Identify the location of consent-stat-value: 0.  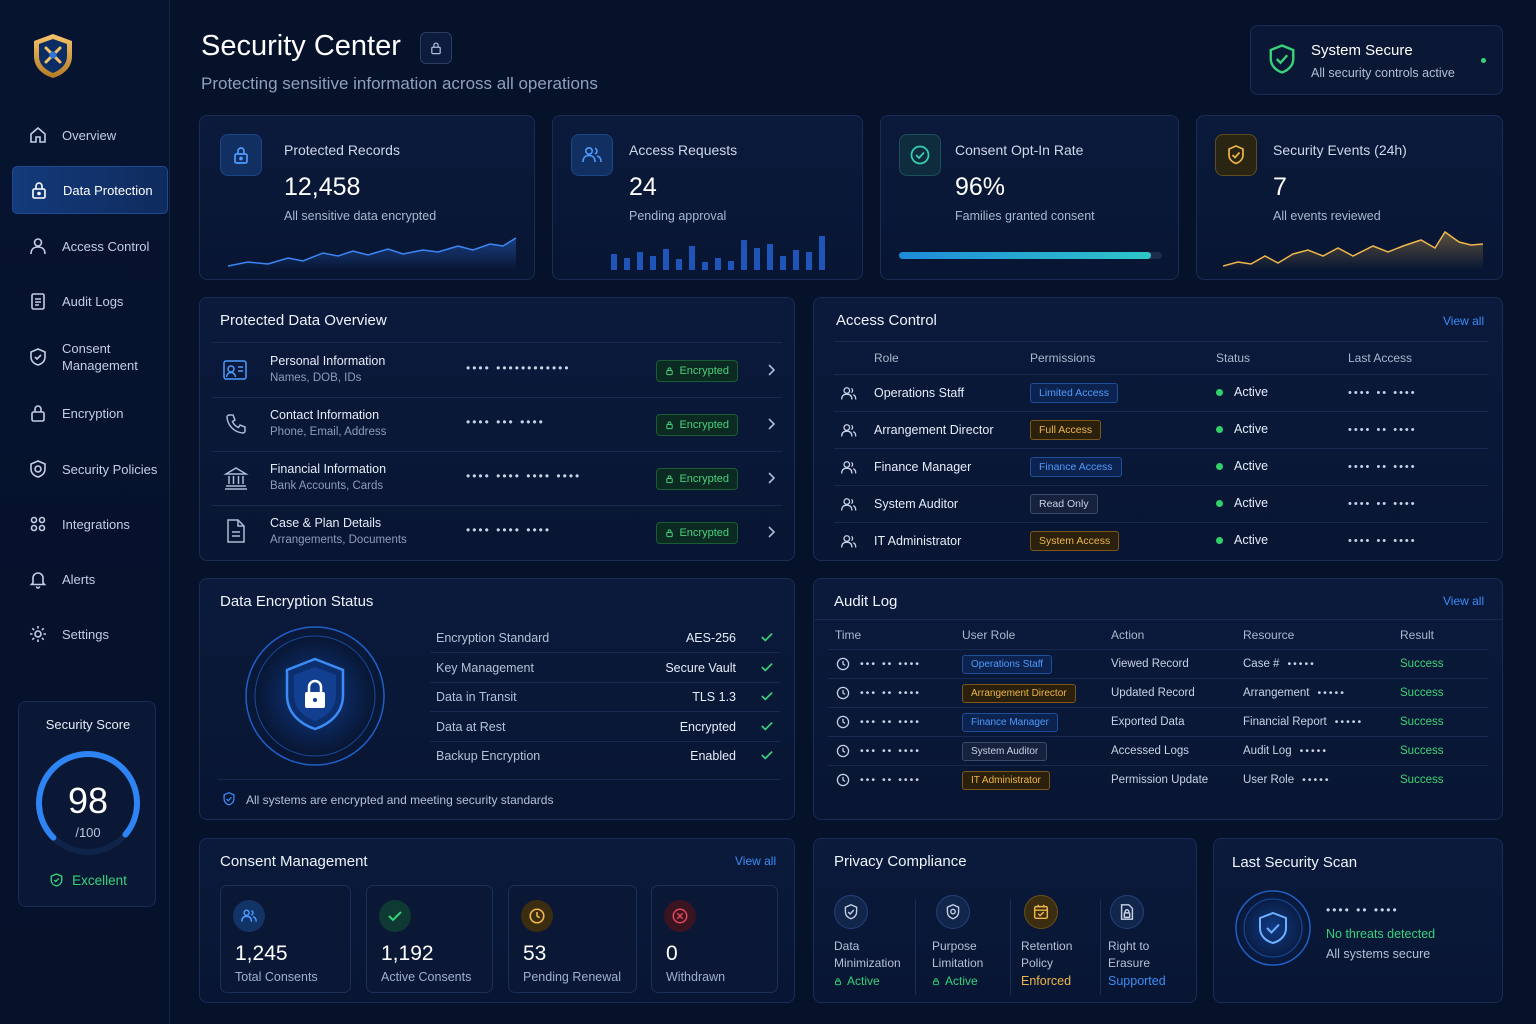
(672, 953).